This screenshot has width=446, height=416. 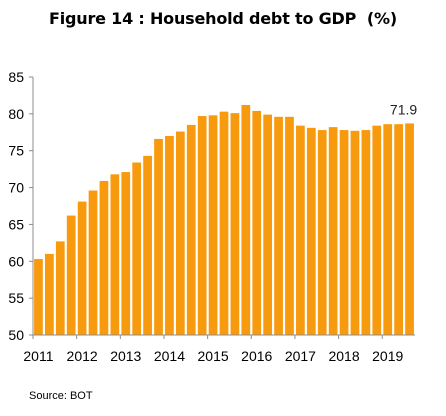 What do you see at coordinates (16, 335) in the screenshot?
I see `y-tick-label: 50` at bounding box center [16, 335].